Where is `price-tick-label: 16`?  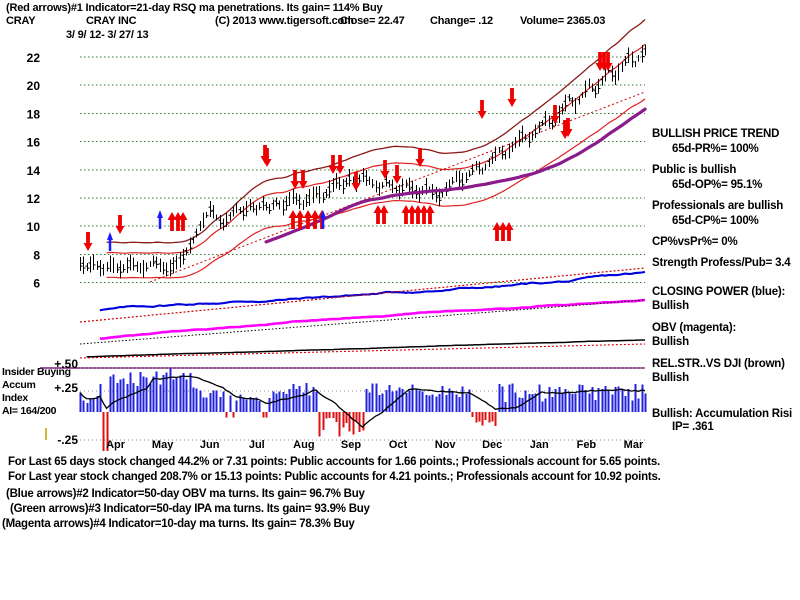
price-tick-label: 16 is located at coordinates (34, 143).